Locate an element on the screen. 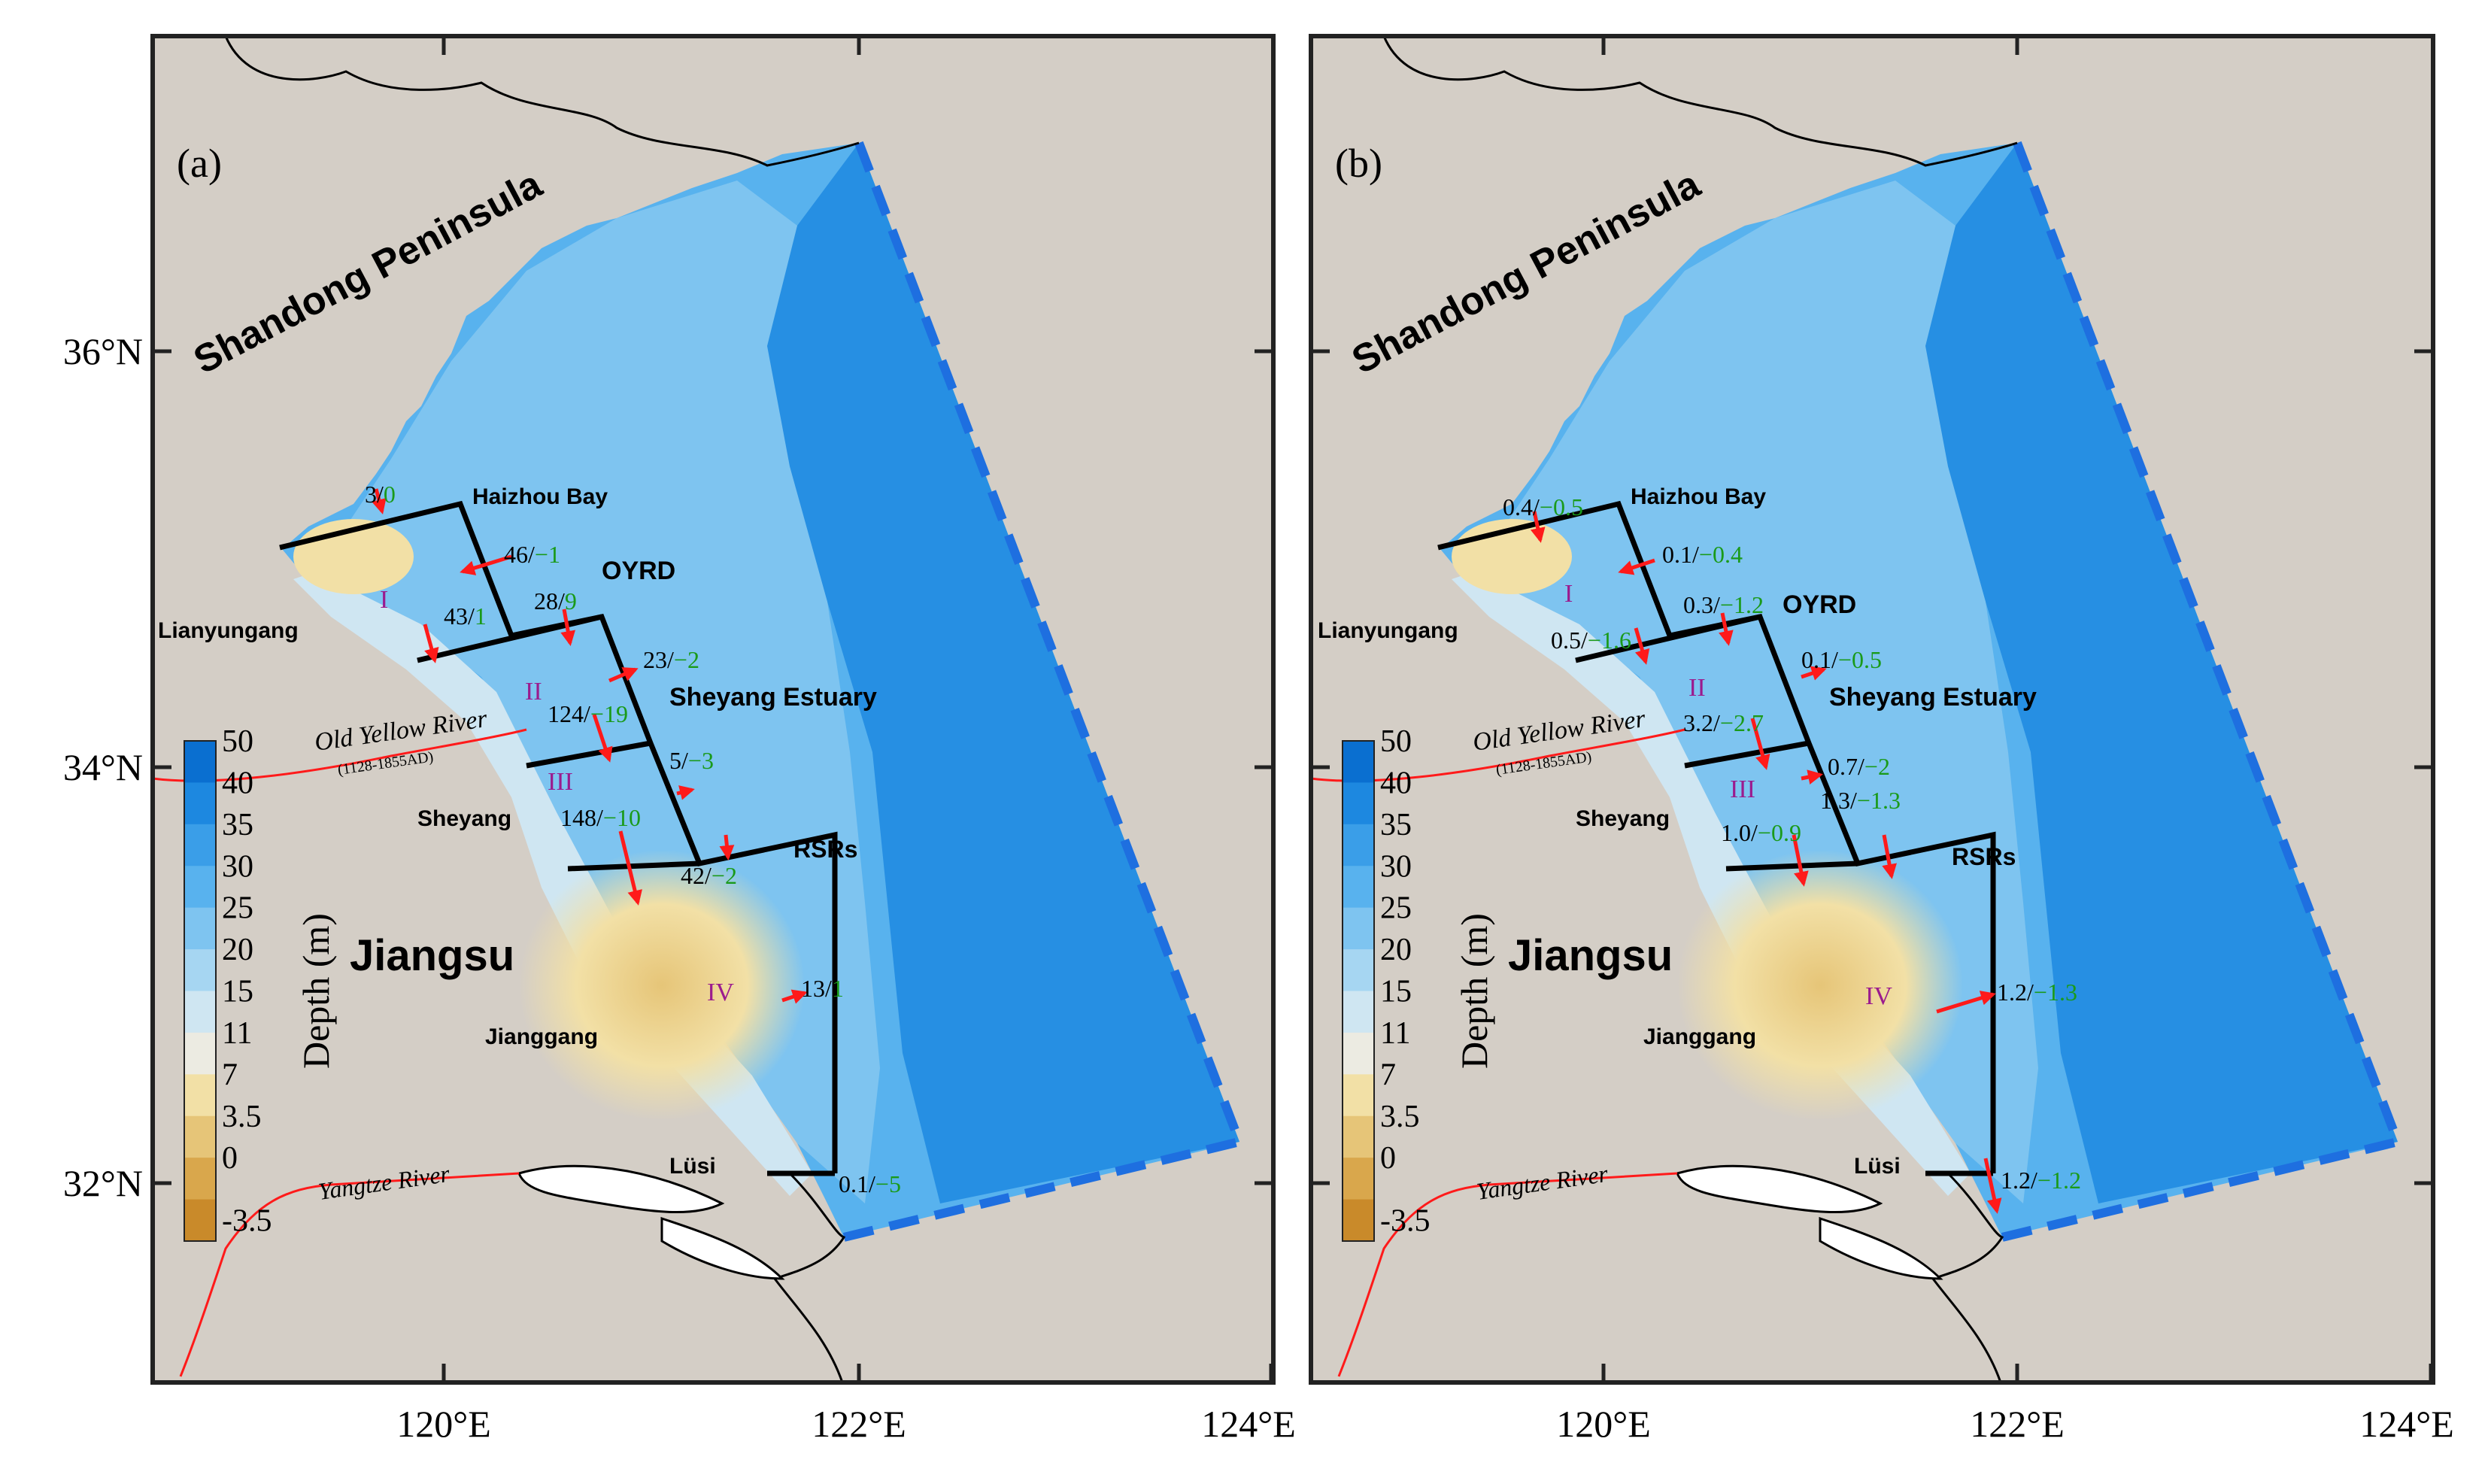  label-sheyang: Sheyang is located at coordinates (464, 818).